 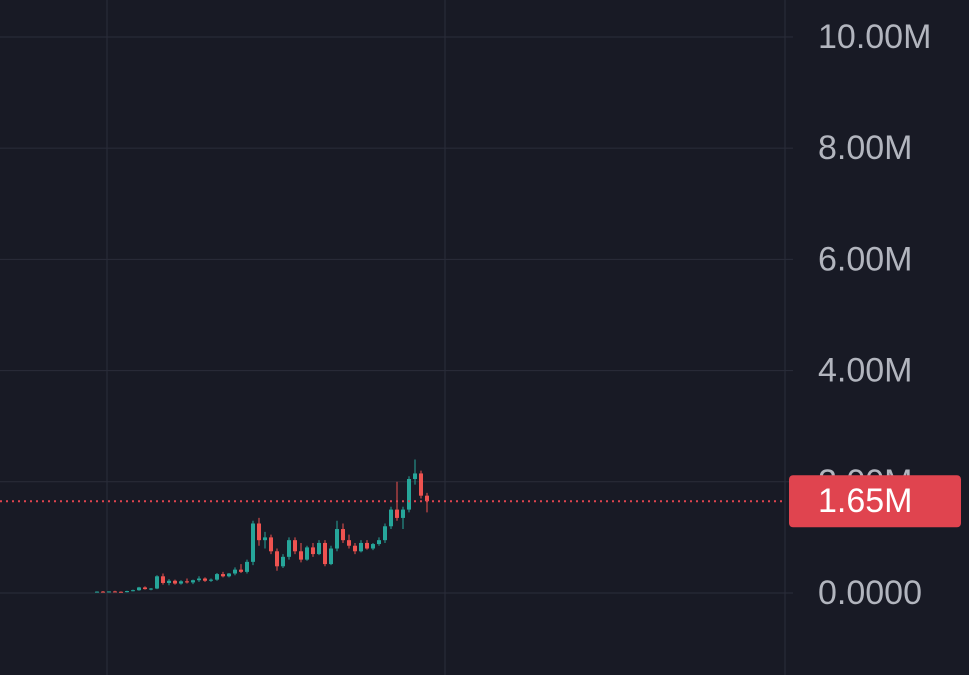 I want to click on y-tick-label: 4.00M, so click(x=865, y=371).